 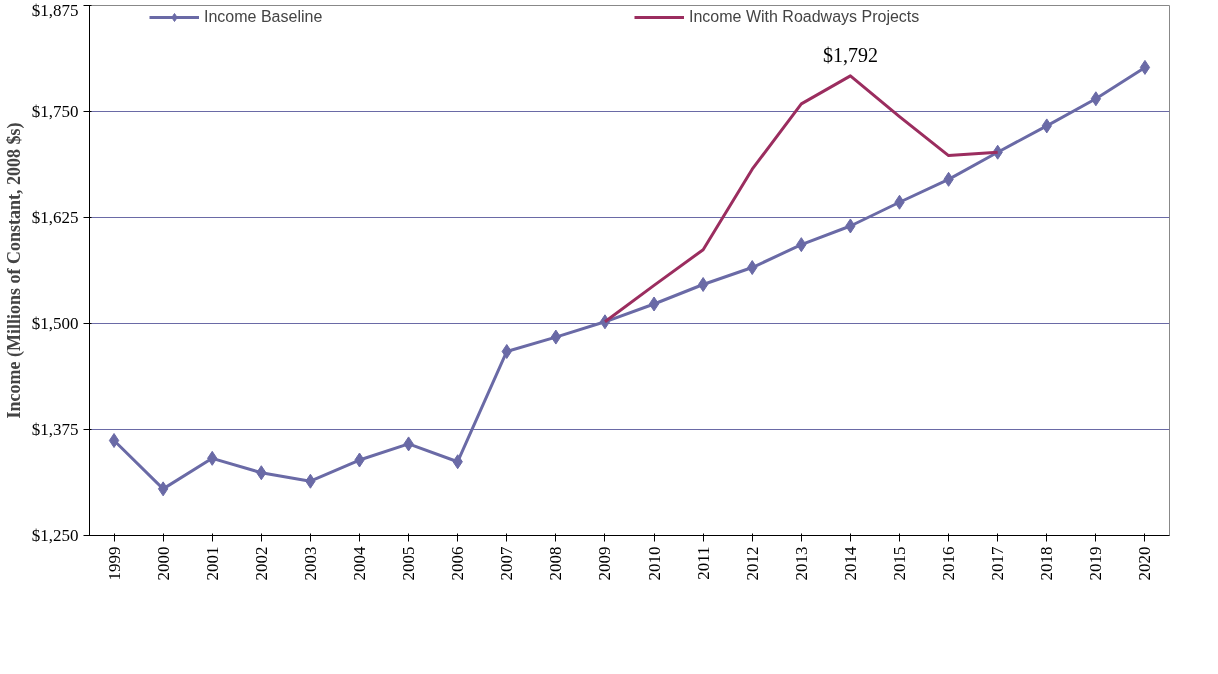 What do you see at coordinates (998, 563) in the screenshot?
I see `x-tick-label: 2017` at bounding box center [998, 563].